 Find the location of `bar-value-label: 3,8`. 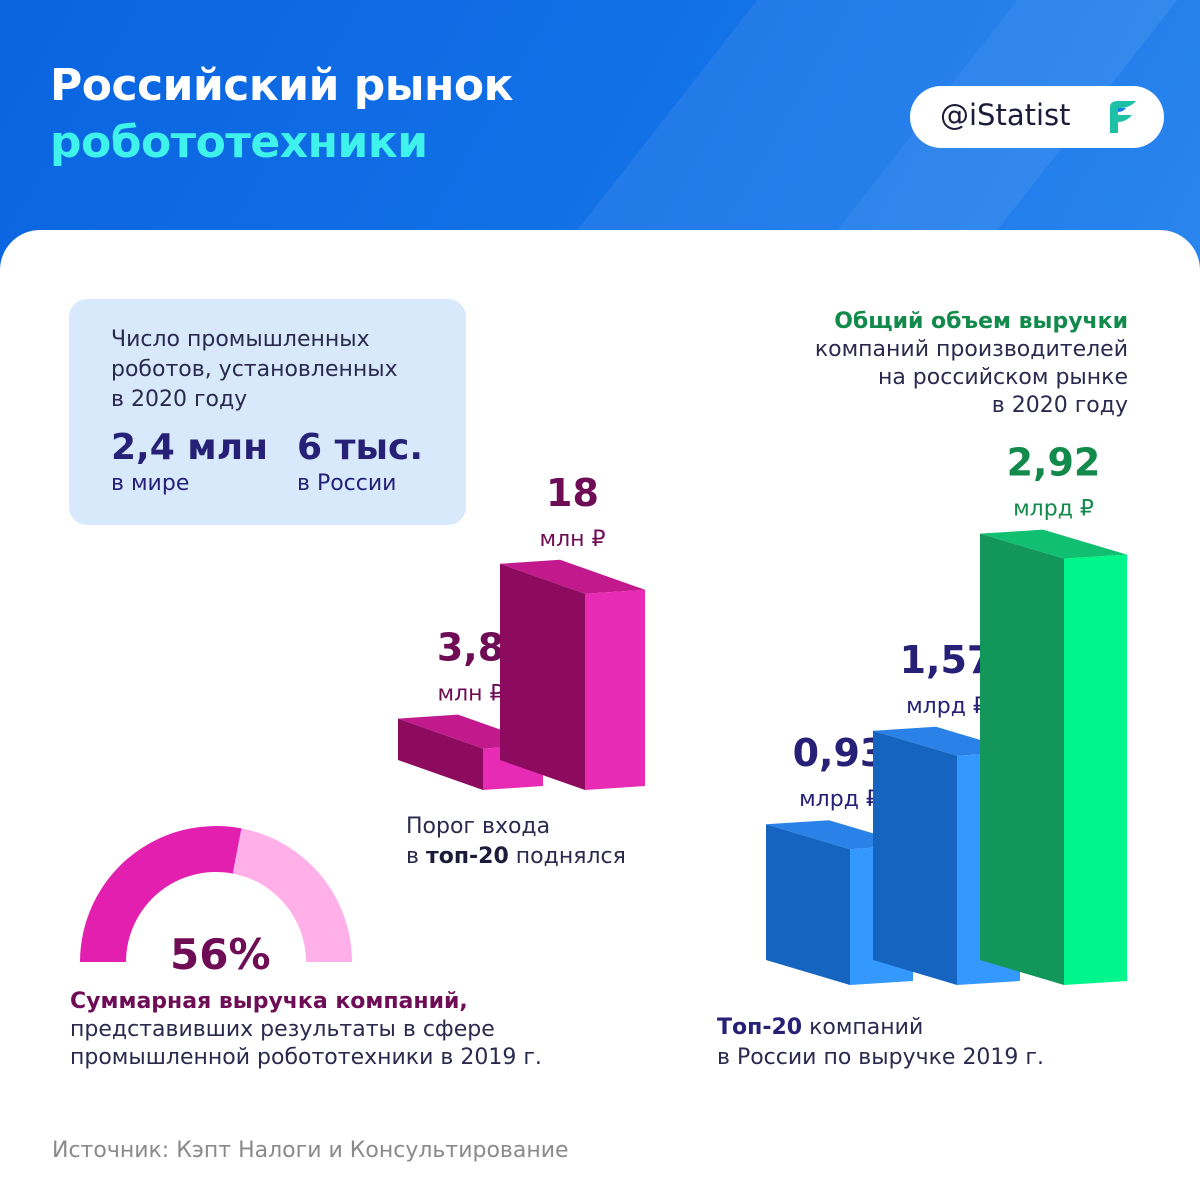

bar-value-label: 3,8 is located at coordinates (470, 648).